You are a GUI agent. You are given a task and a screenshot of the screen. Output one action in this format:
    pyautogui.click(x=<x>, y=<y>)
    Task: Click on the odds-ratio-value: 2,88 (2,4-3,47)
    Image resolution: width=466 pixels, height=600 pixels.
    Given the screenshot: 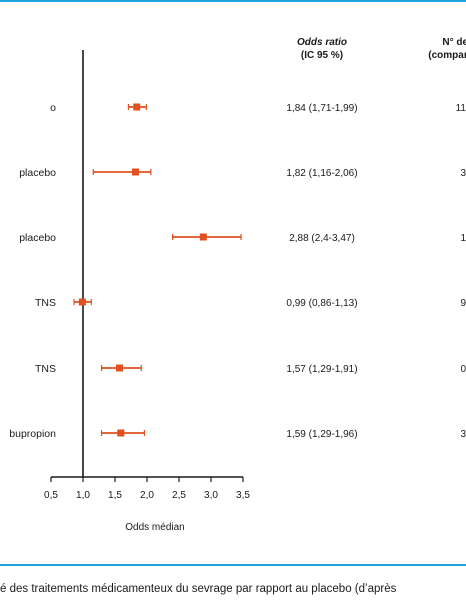 What is the action you would take?
    pyautogui.click(x=322, y=238)
    